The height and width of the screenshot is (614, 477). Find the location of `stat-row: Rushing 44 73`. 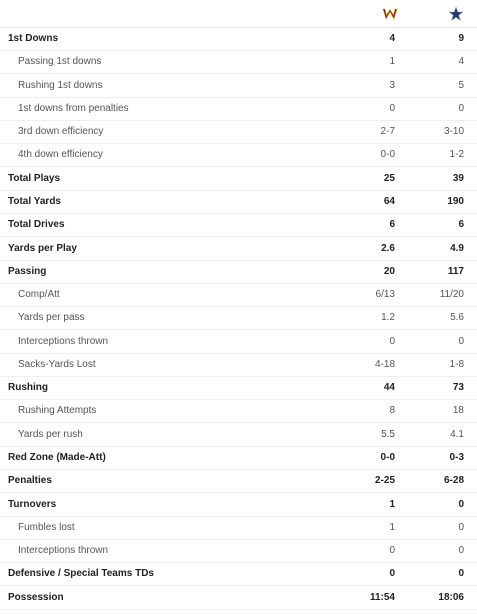

stat-row: Rushing 44 73 is located at coordinates (238, 389).